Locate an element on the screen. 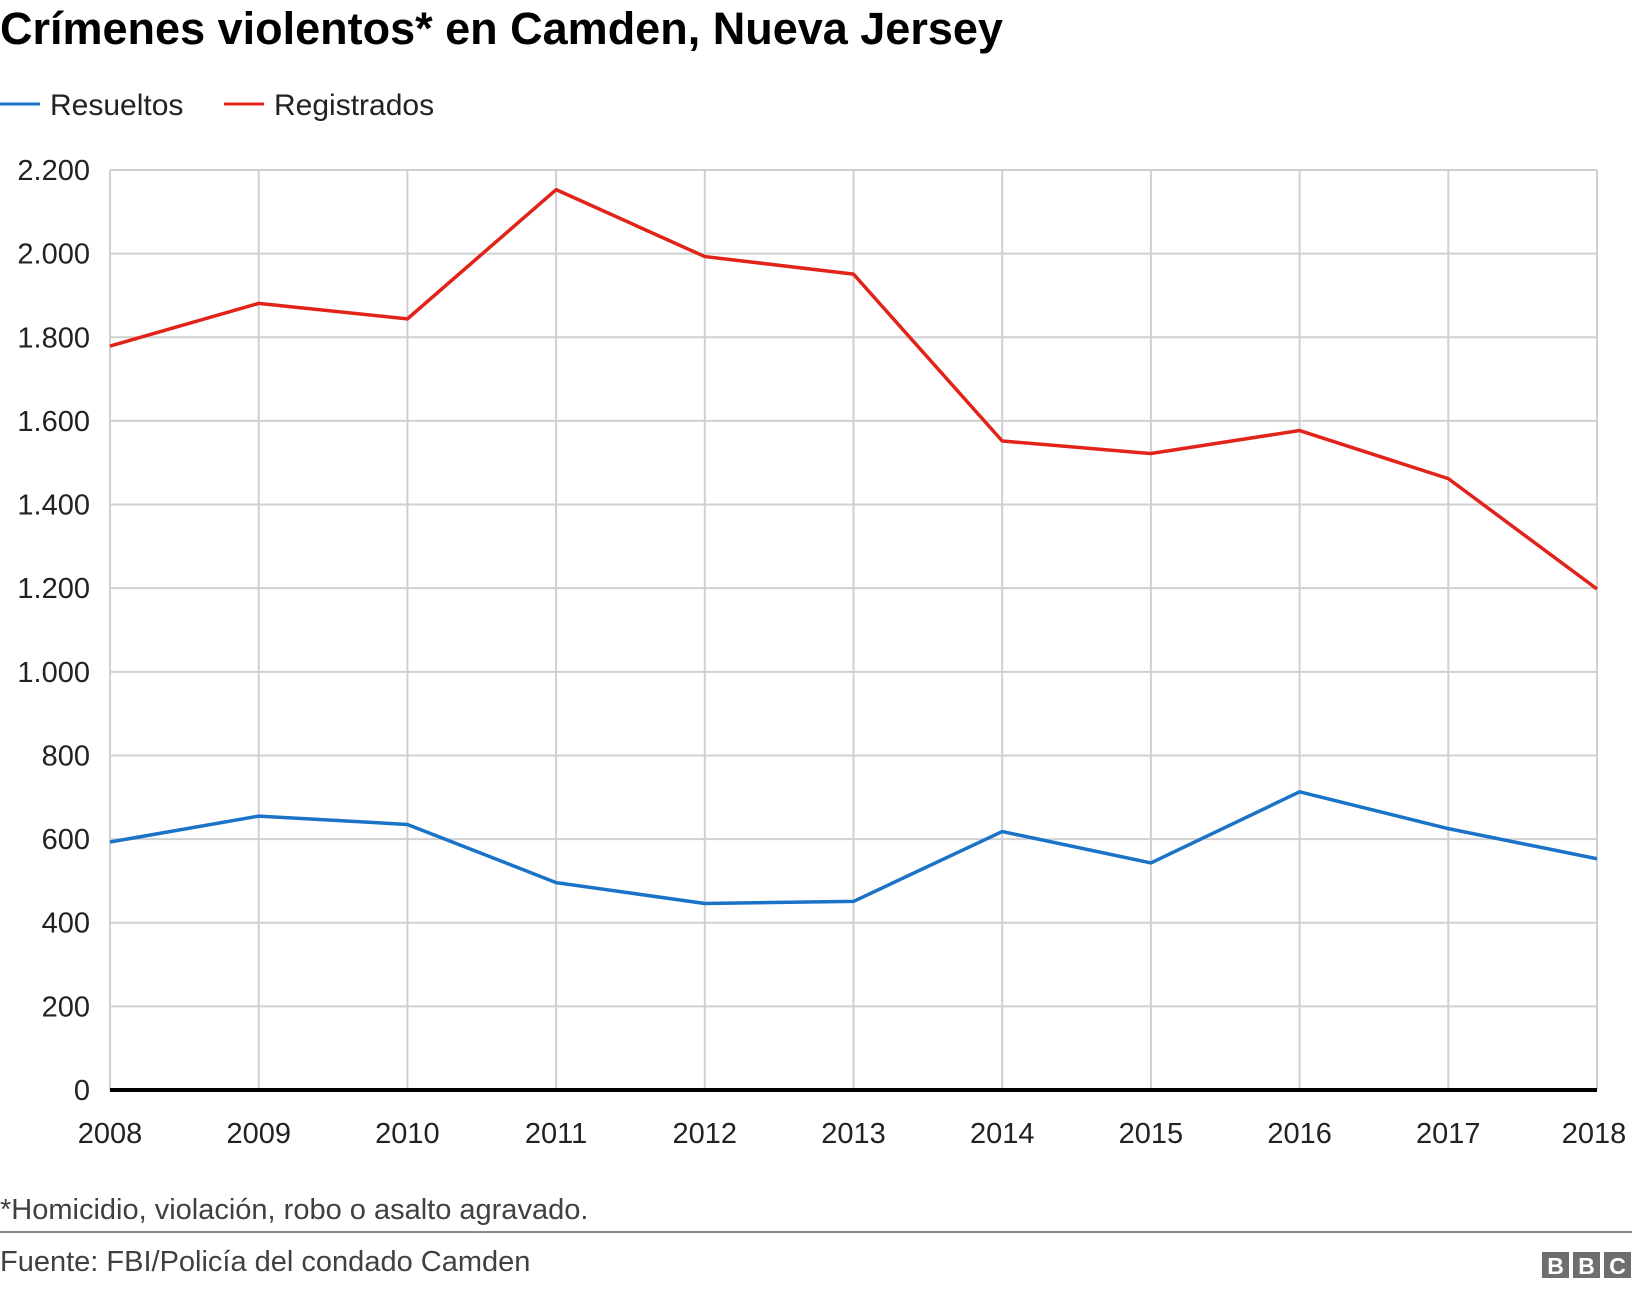 The height and width of the screenshot is (1293, 1632). x-tick-label: 2008 is located at coordinates (110, 1134).